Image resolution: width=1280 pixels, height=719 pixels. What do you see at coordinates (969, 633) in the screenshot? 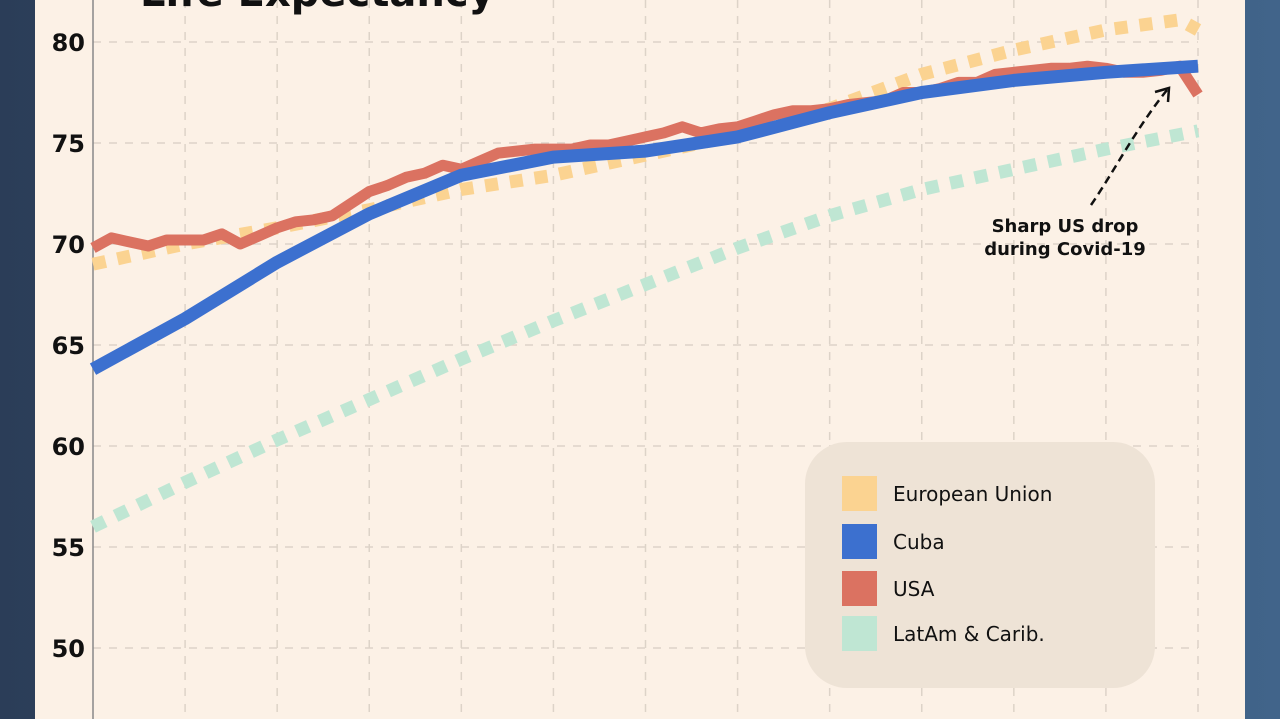
I see `legend-label: LatAm & Carib.` at bounding box center [969, 633].